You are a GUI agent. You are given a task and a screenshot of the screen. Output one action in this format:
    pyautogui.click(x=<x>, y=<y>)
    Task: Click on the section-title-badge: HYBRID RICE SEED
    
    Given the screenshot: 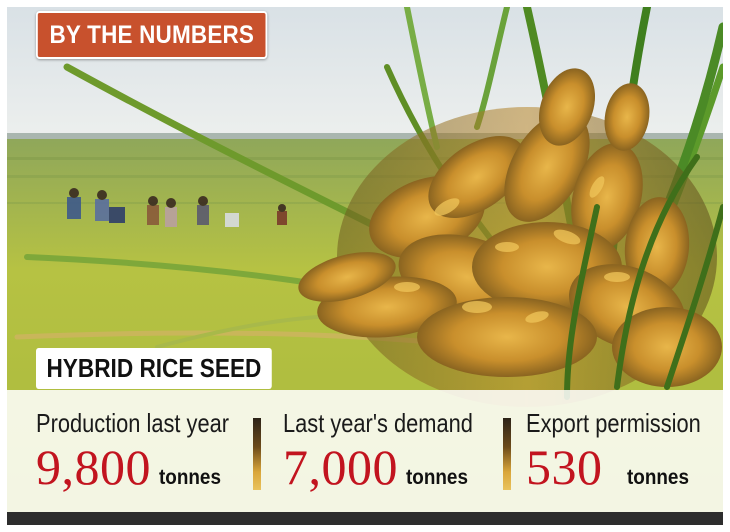 What is the action you would take?
    pyautogui.click(x=154, y=368)
    